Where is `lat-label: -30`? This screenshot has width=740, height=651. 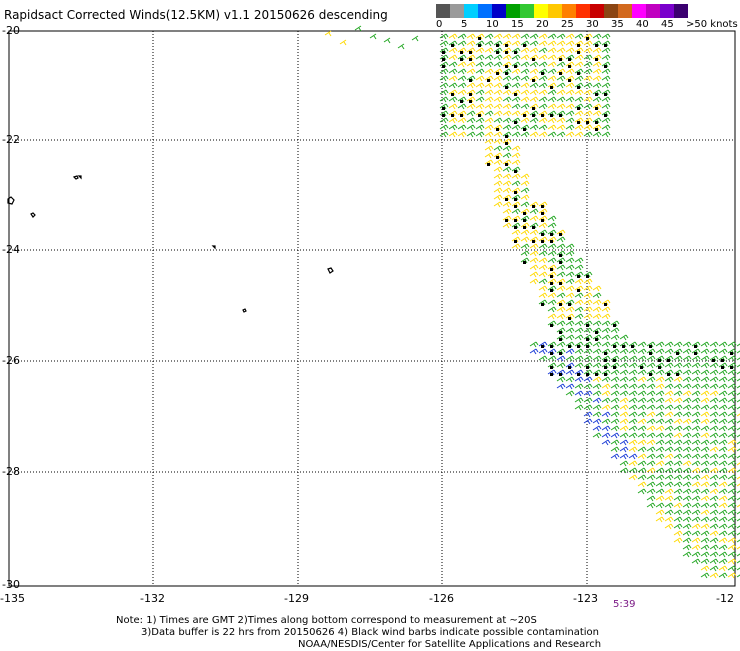 lat-label: -30 is located at coordinates (11, 584).